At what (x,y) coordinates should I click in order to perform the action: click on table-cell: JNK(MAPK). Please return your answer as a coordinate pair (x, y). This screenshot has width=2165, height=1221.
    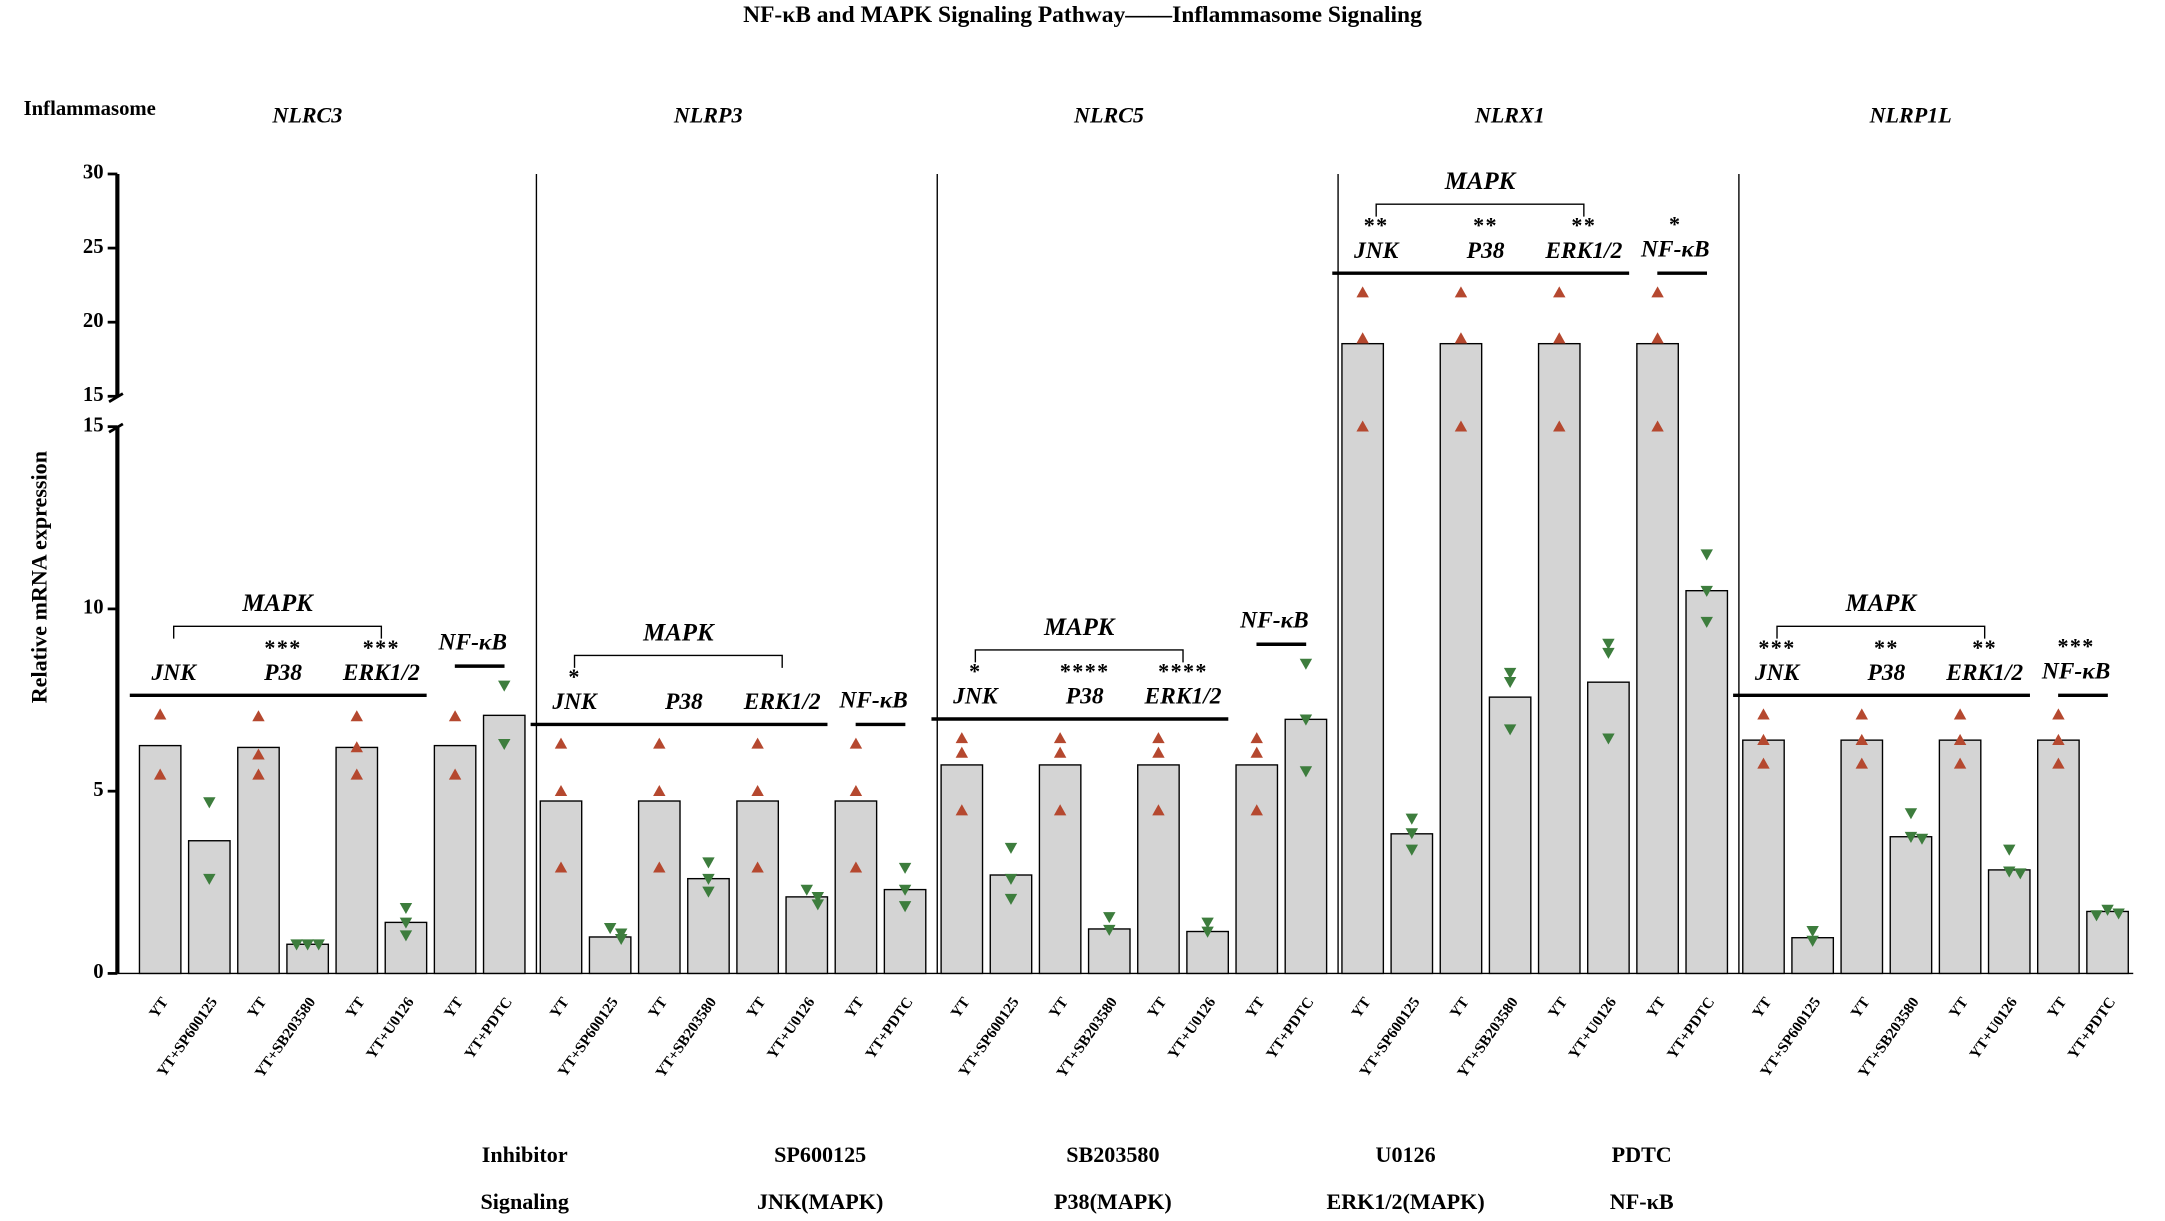
    Looking at the image, I should click on (820, 1201).